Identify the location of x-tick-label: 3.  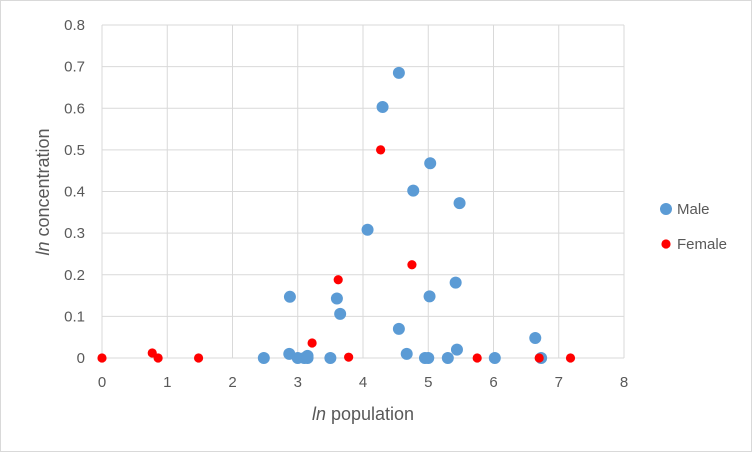
(298, 382).